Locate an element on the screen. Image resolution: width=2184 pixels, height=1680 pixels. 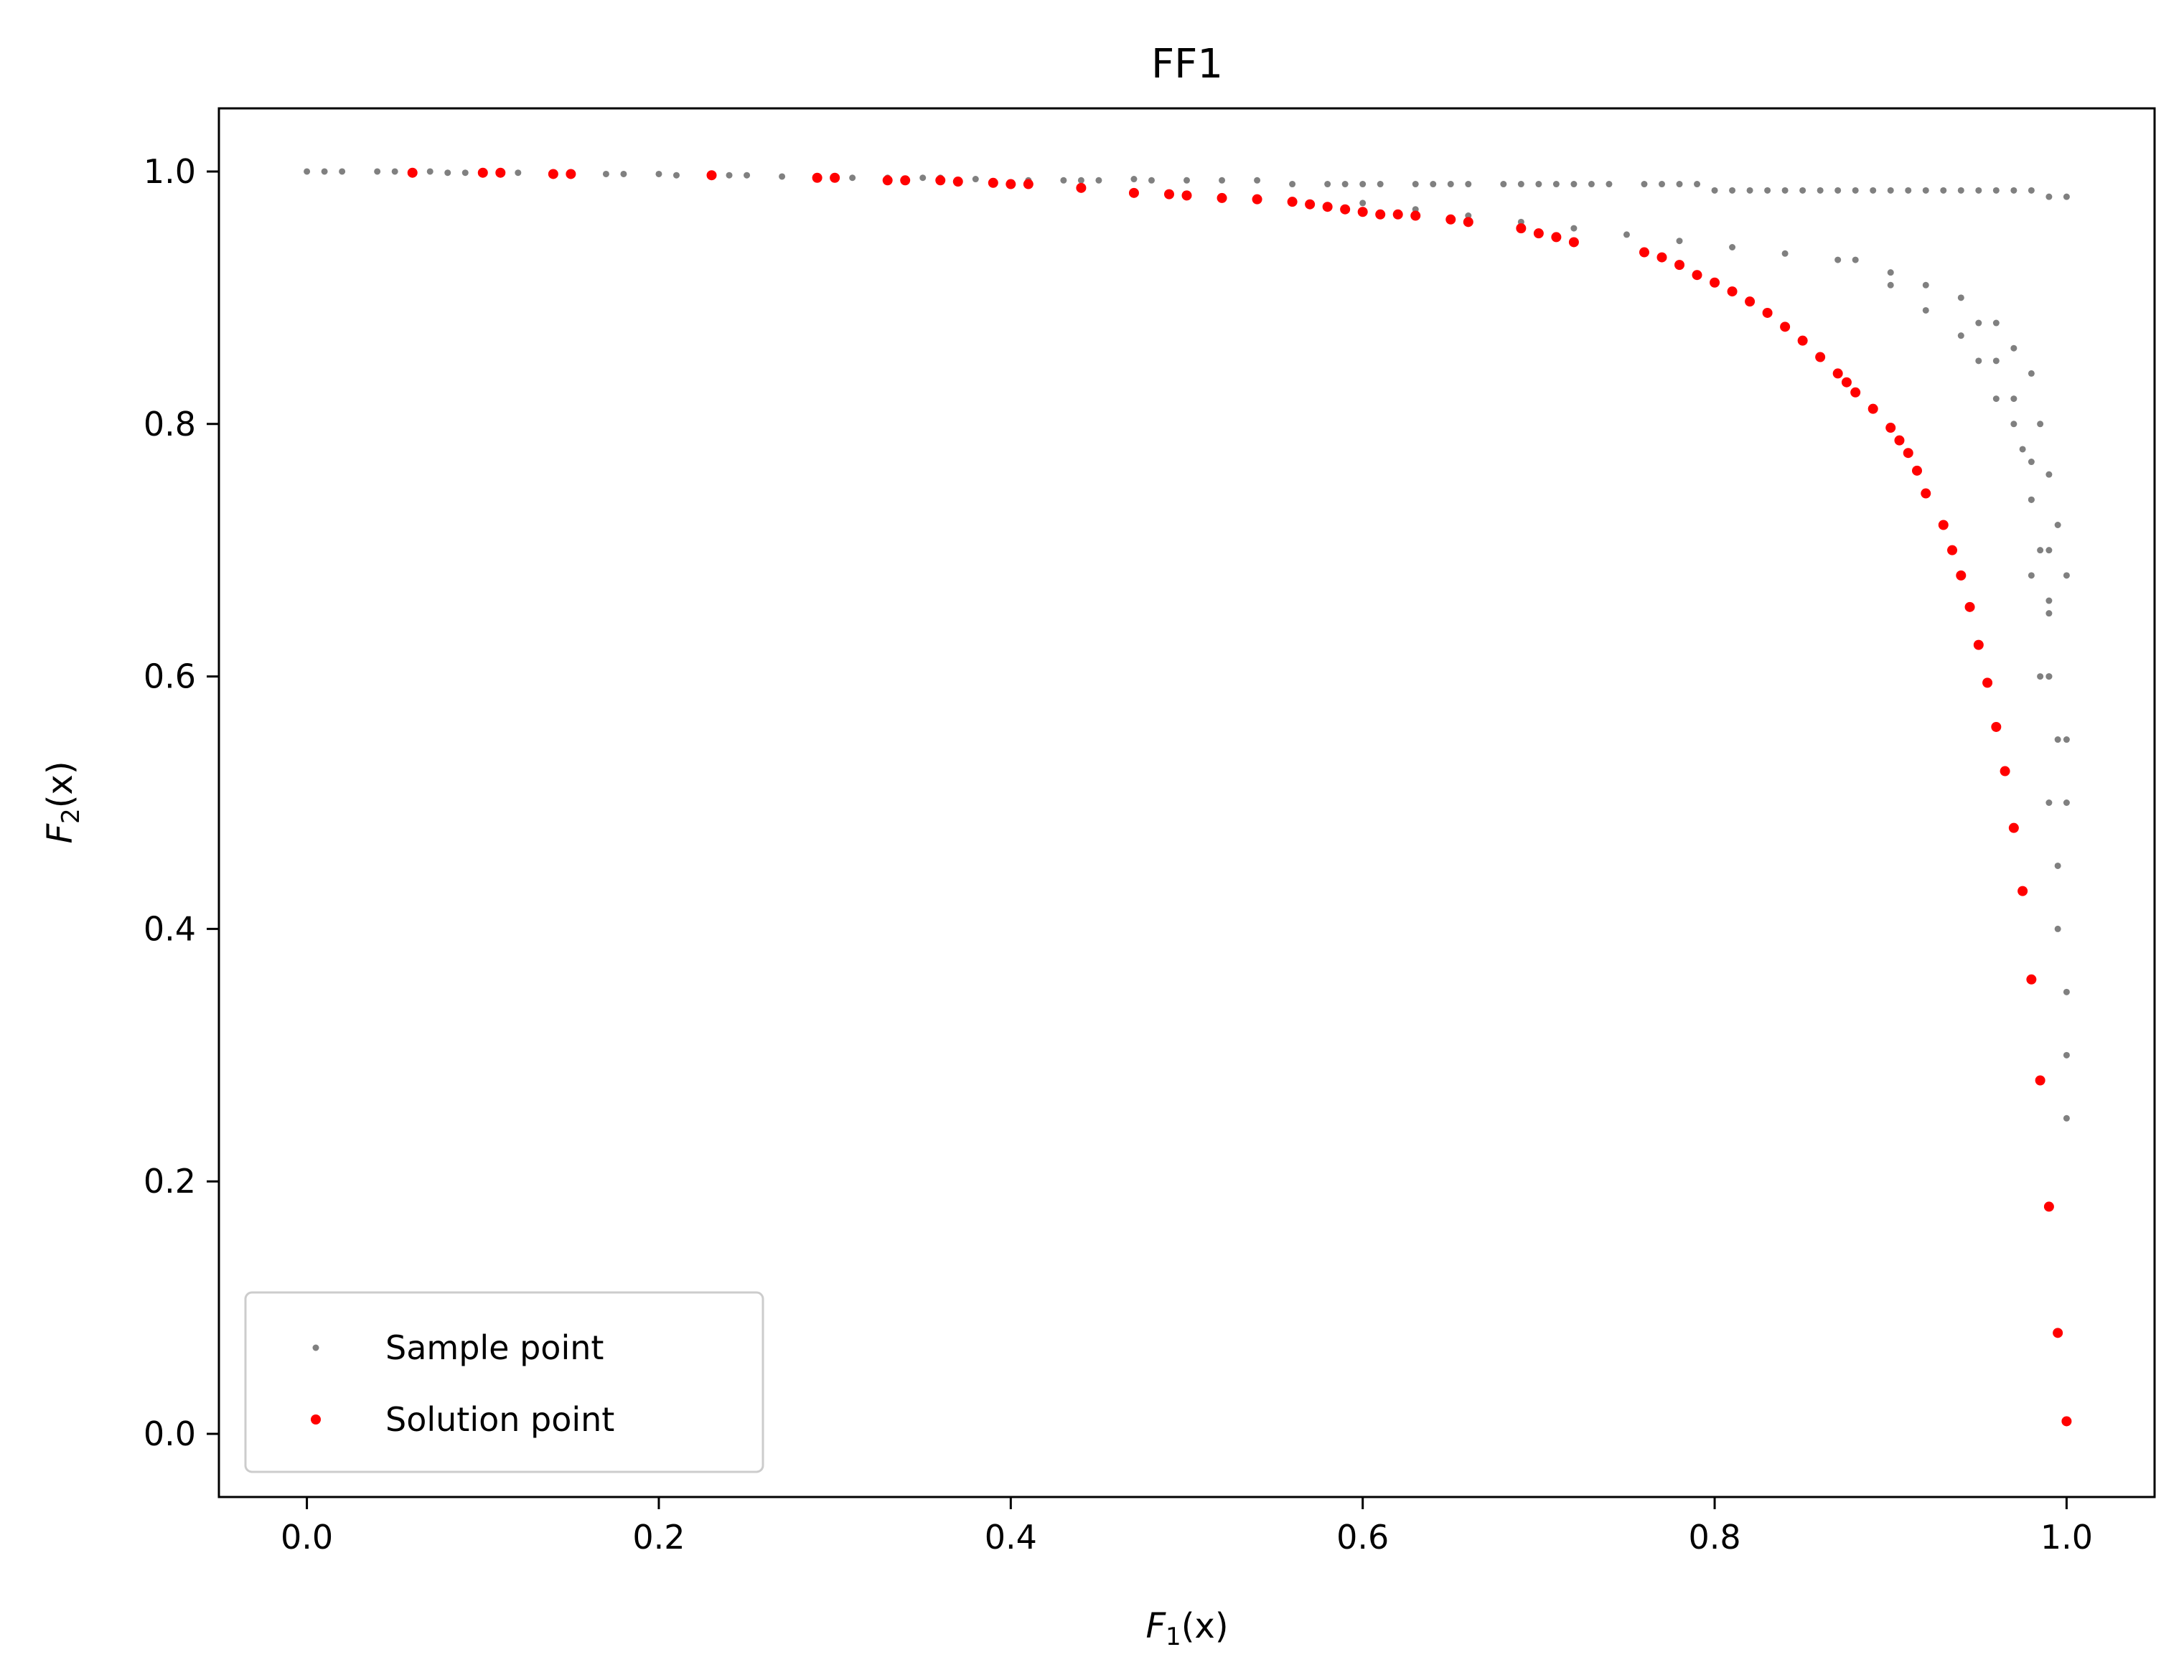
x-tick-label: 0.4 is located at coordinates (1011, 1537).